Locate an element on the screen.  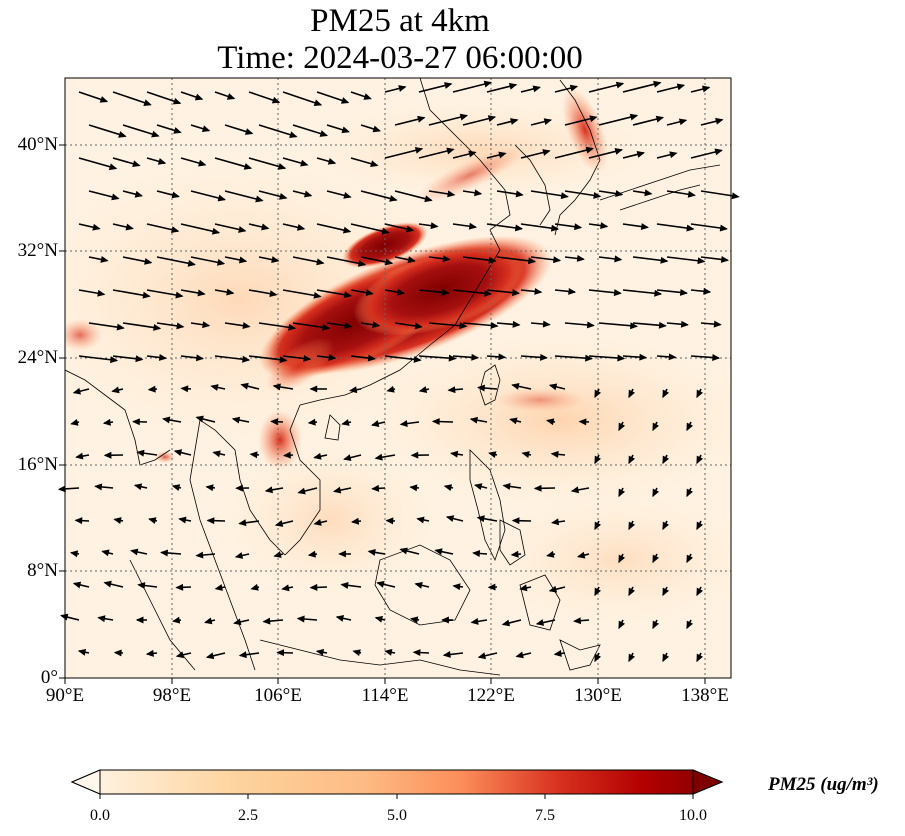
lat-tick-label: 32°N is located at coordinates (37, 250).